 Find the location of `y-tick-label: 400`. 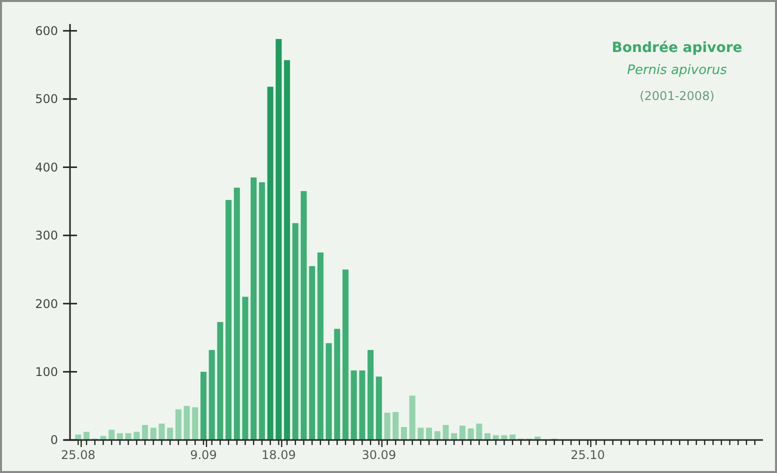

y-tick-label: 400 is located at coordinates (46, 167).